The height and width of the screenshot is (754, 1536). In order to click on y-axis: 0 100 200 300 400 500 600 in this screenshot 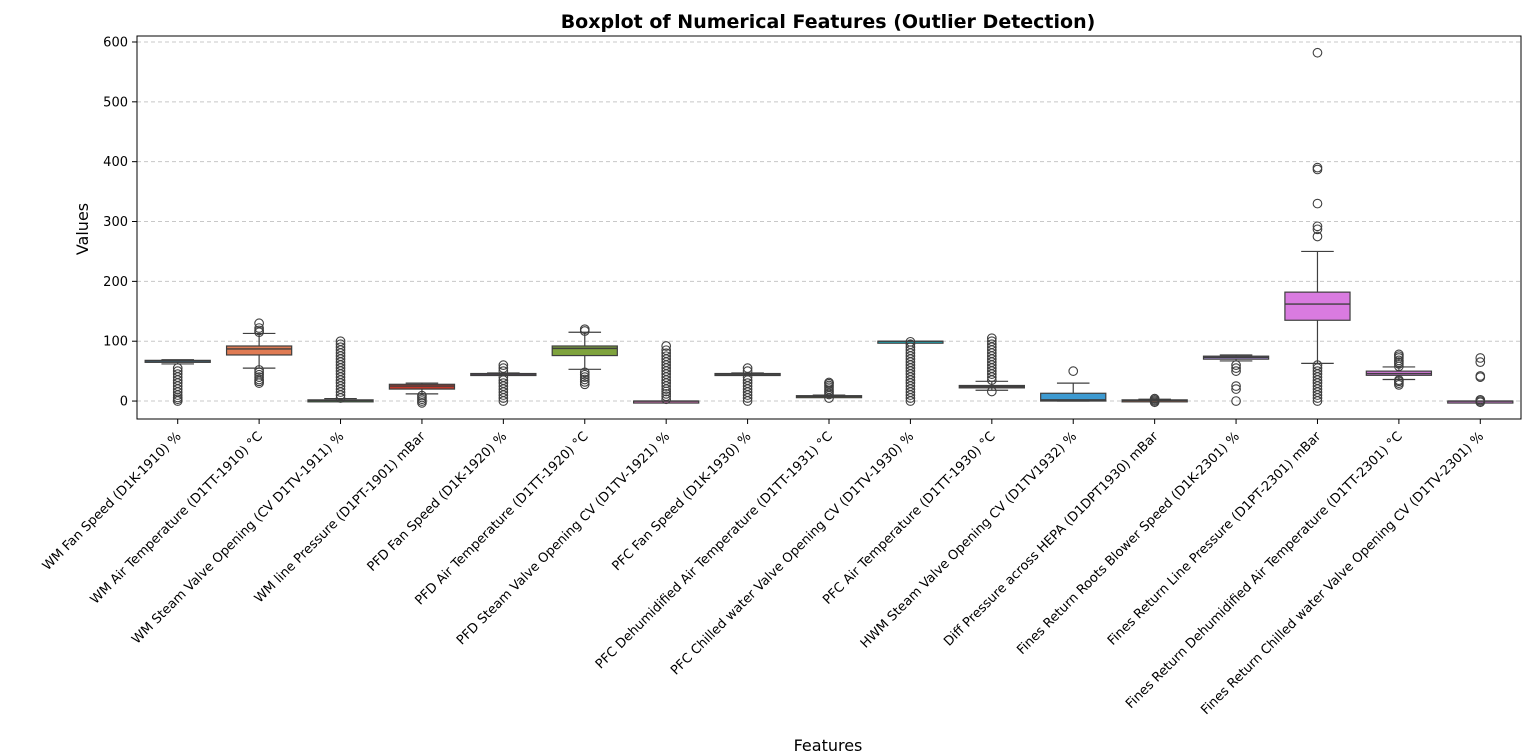, I will do `click(120, 222)`.